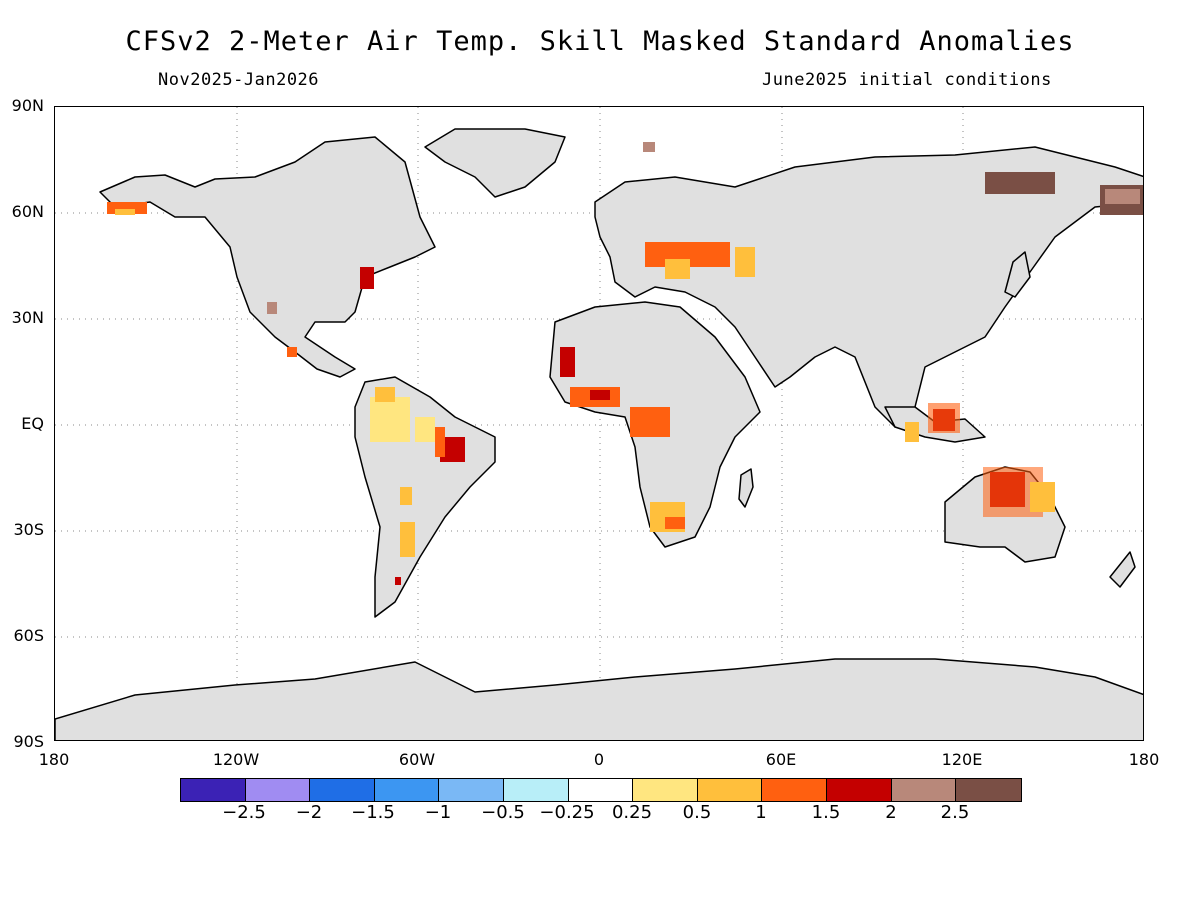 Image resolution: width=1200 pixels, height=900 pixels. I want to click on colorbar, so click(601, 790).